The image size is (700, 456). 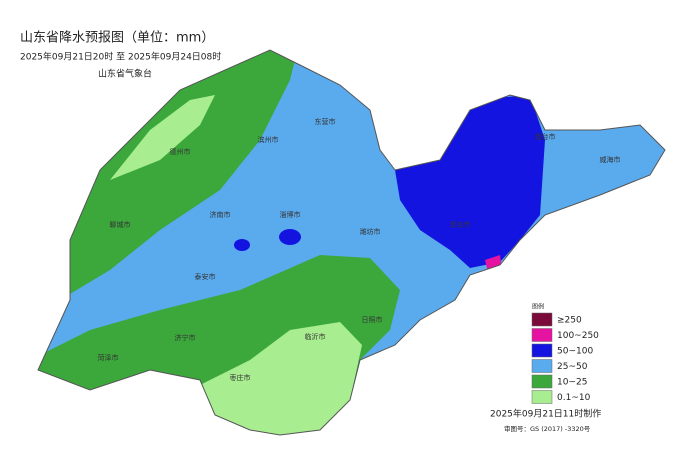 I want to click on city-label: 威海市, so click(x=610, y=159).